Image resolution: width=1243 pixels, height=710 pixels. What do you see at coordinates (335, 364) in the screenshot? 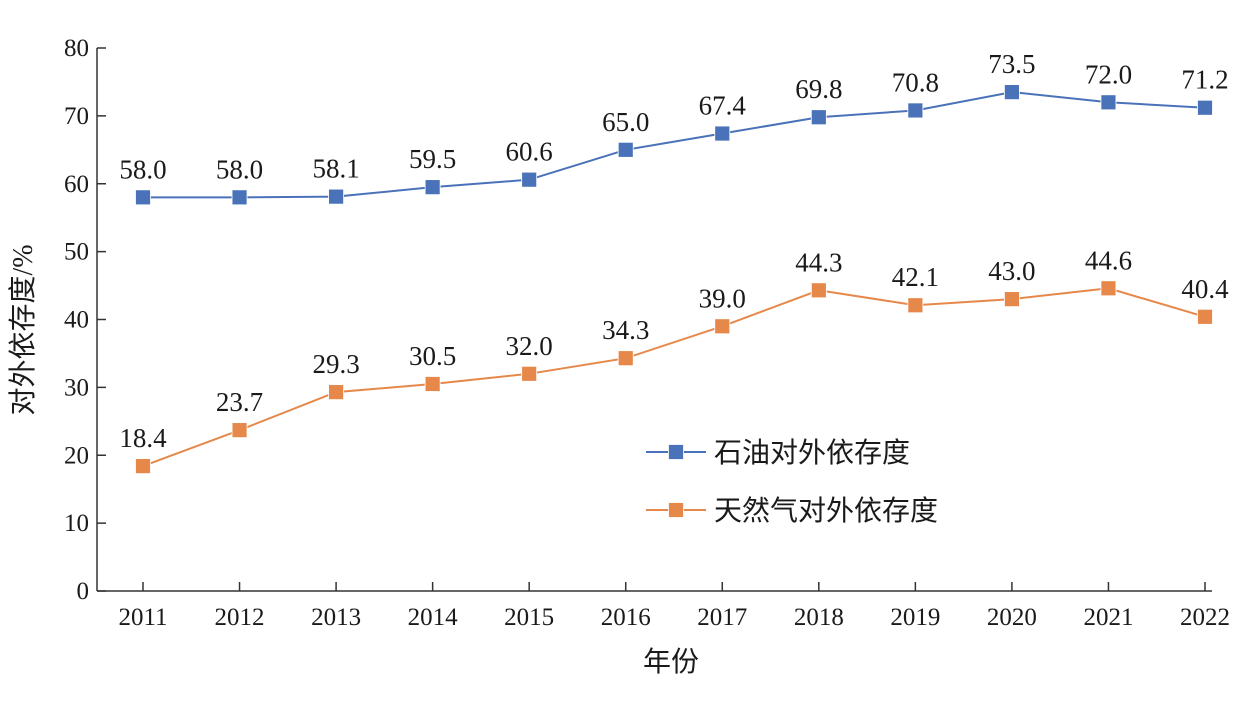
I see `data-label: 29.3` at bounding box center [335, 364].